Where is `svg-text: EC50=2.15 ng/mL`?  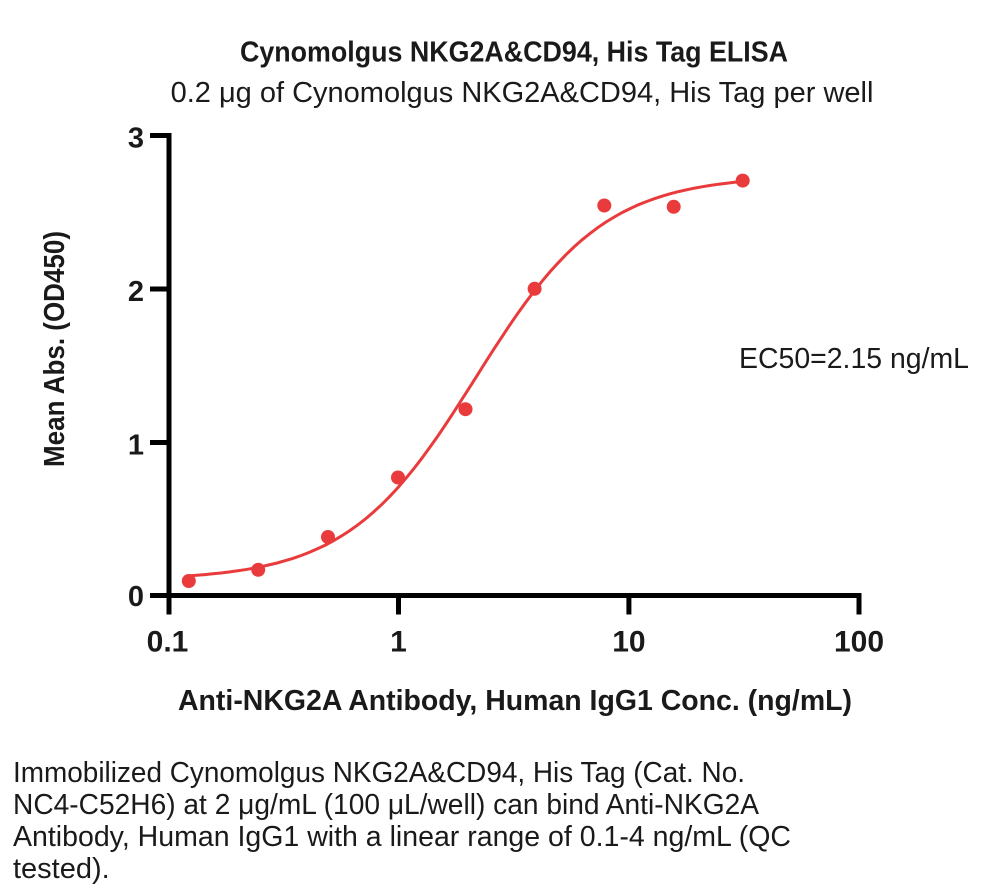 svg-text: EC50=2.15 ng/mL is located at coordinates (854, 359).